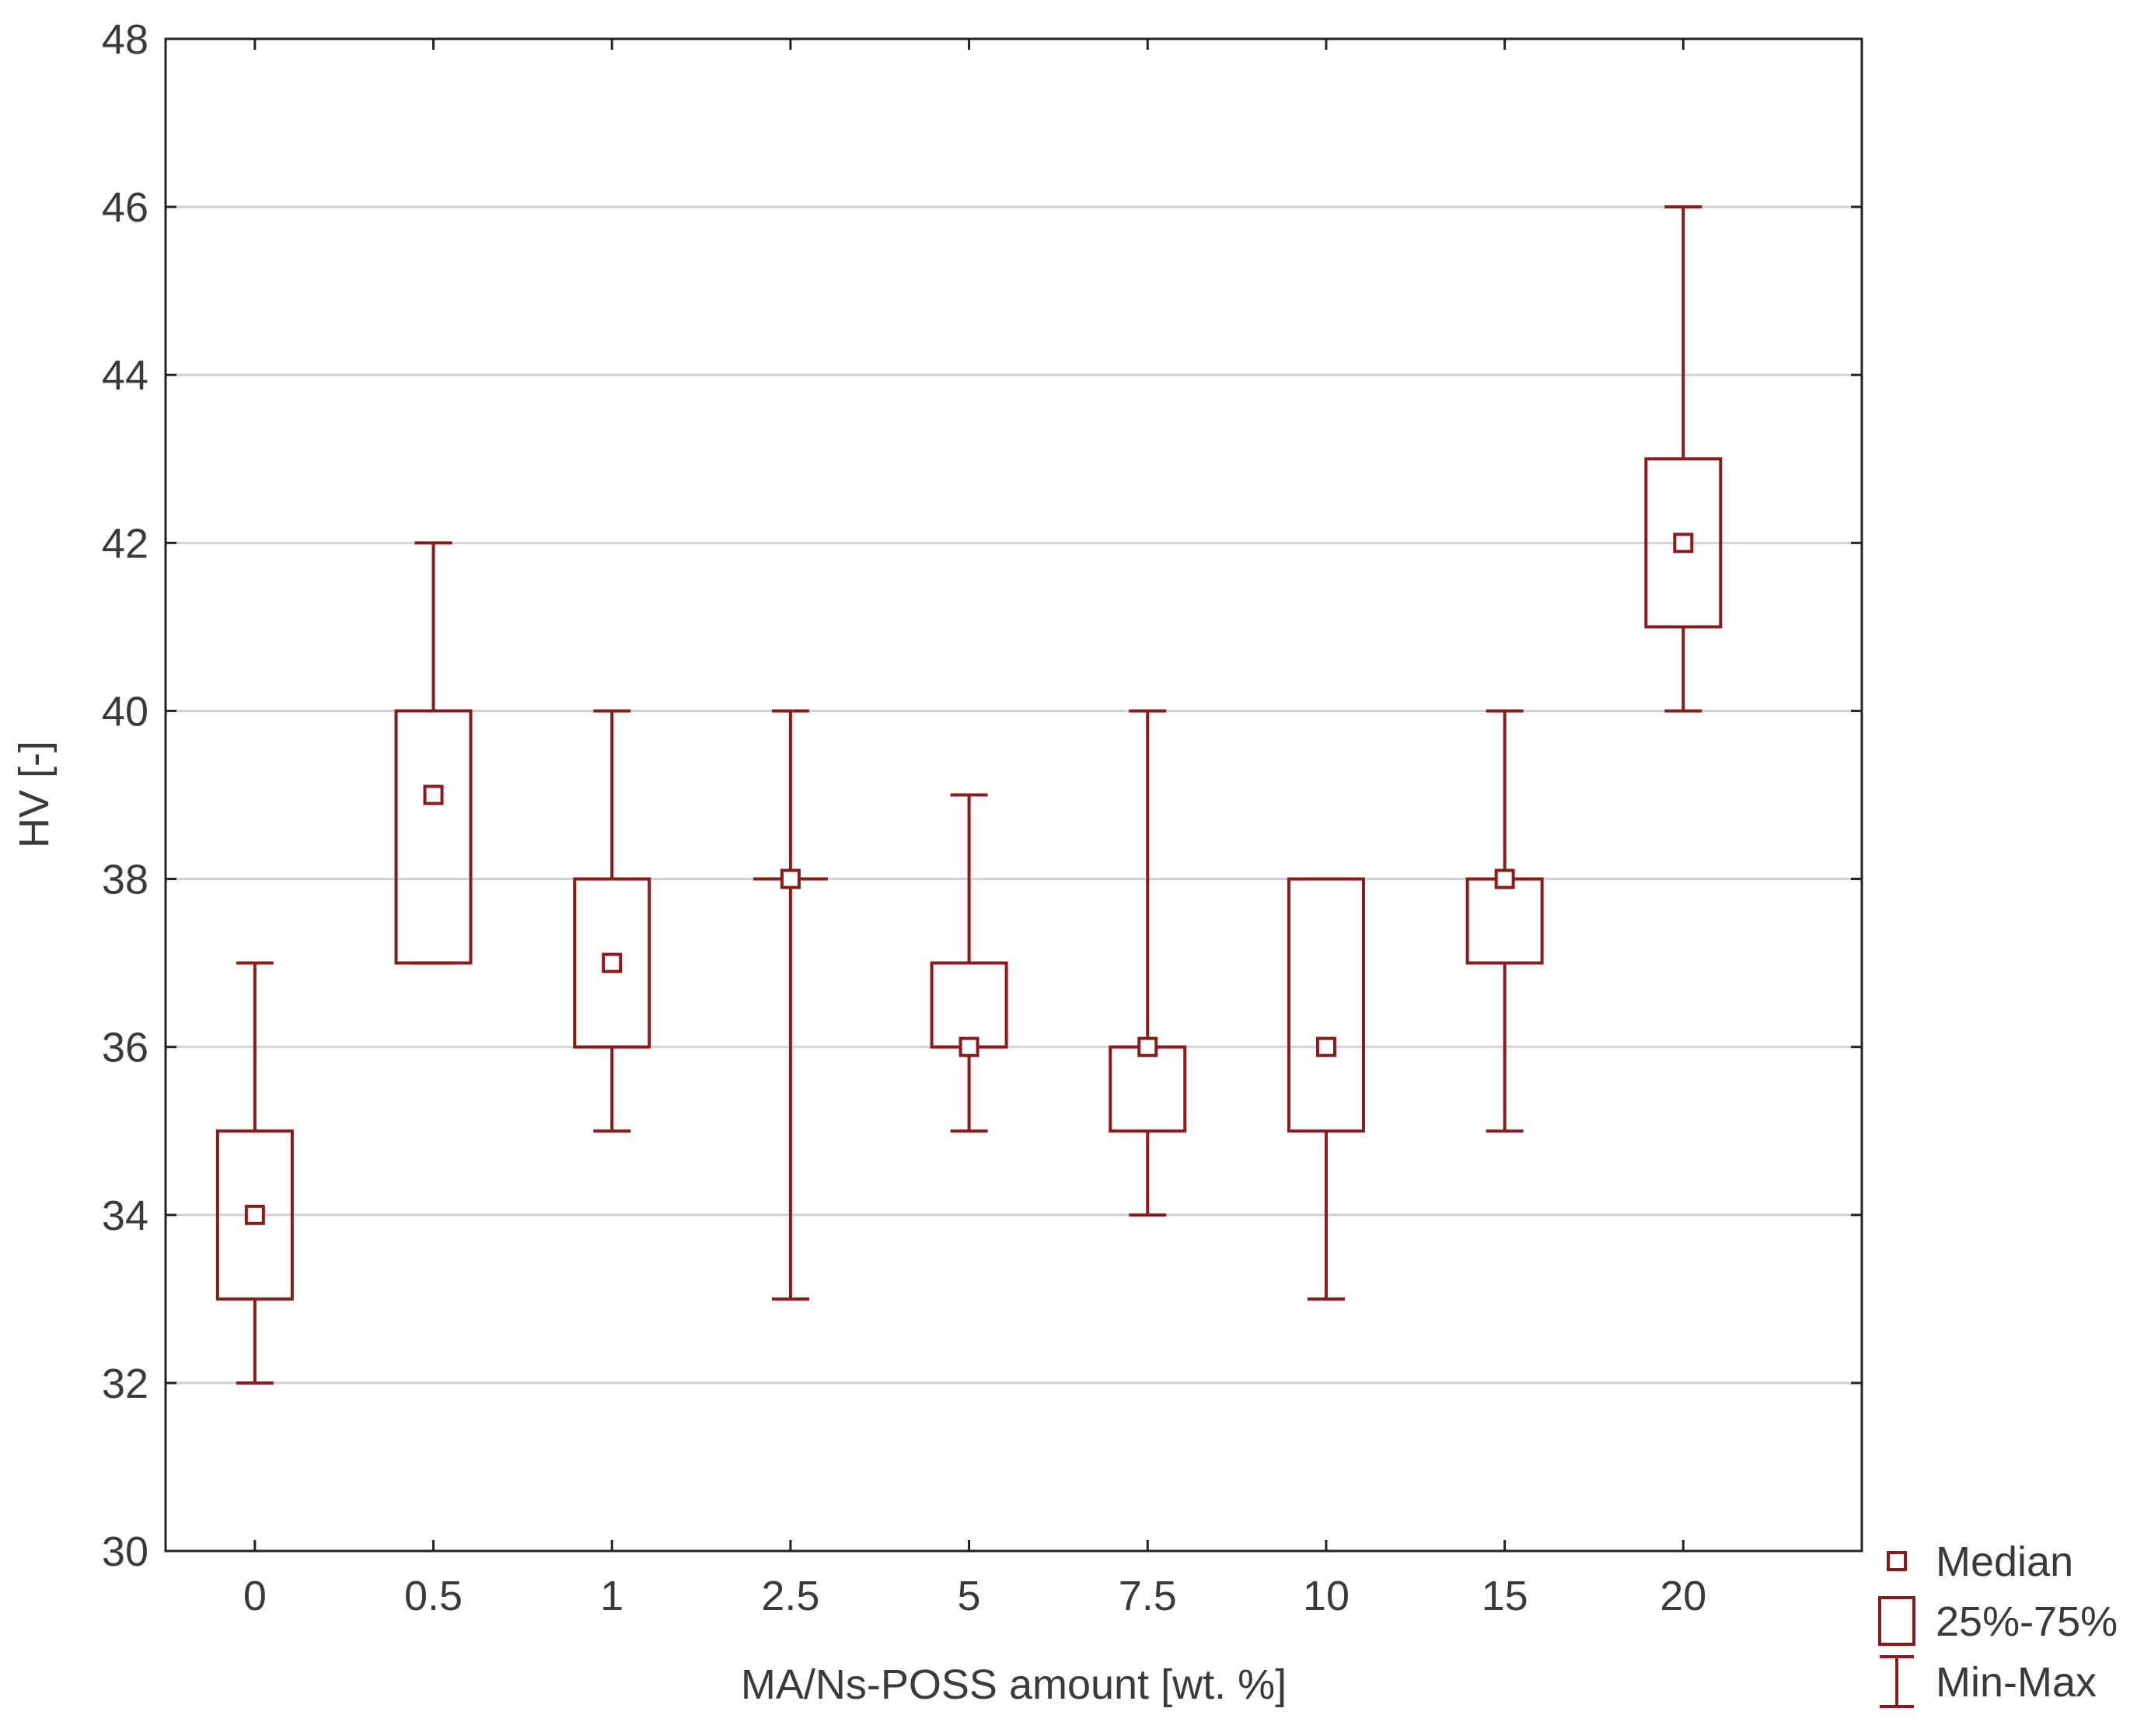 The height and width of the screenshot is (1736, 2151). What do you see at coordinates (125, 1551) in the screenshot?
I see `y-tick-label: 30` at bounding box center [125, 1551].